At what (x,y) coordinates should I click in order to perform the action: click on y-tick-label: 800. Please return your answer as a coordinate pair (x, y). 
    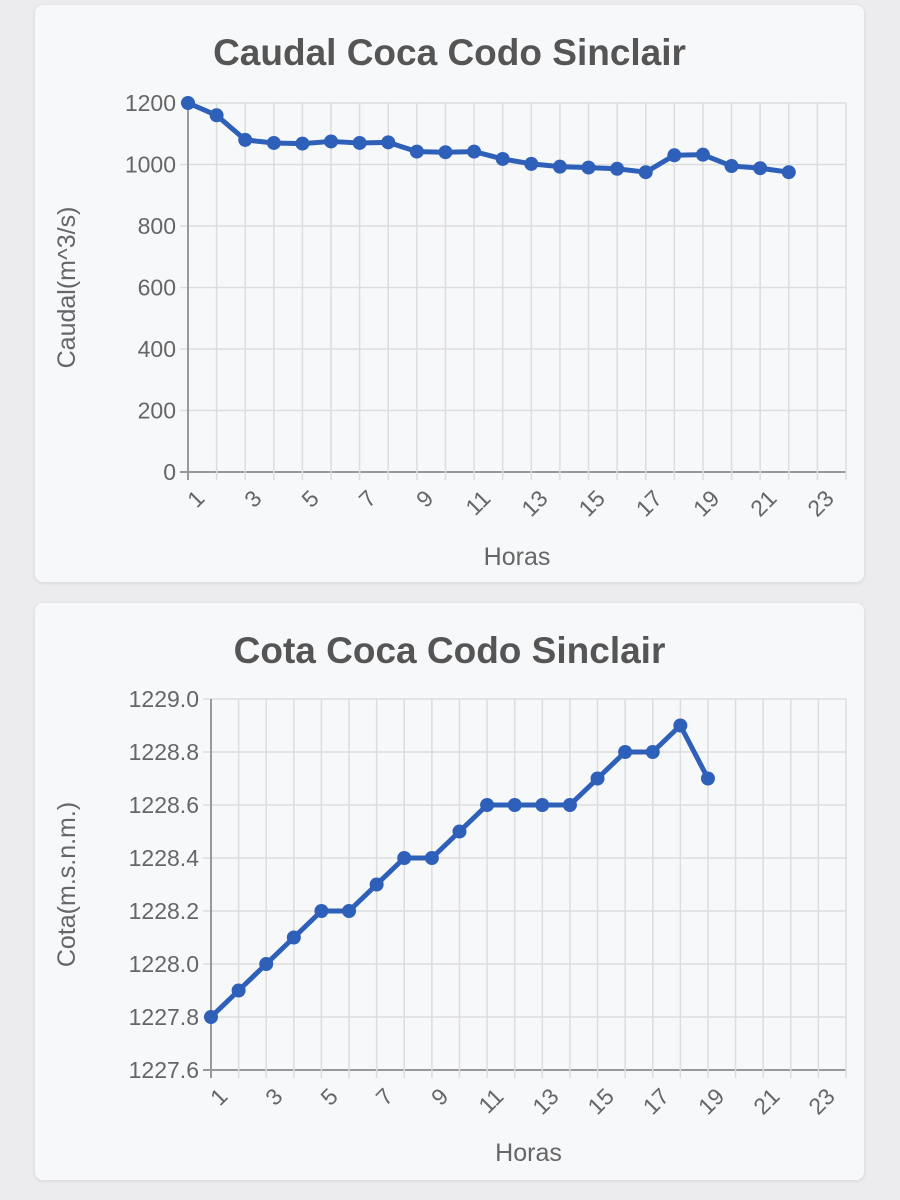
    Looking at the image, I should click on (157, 226).